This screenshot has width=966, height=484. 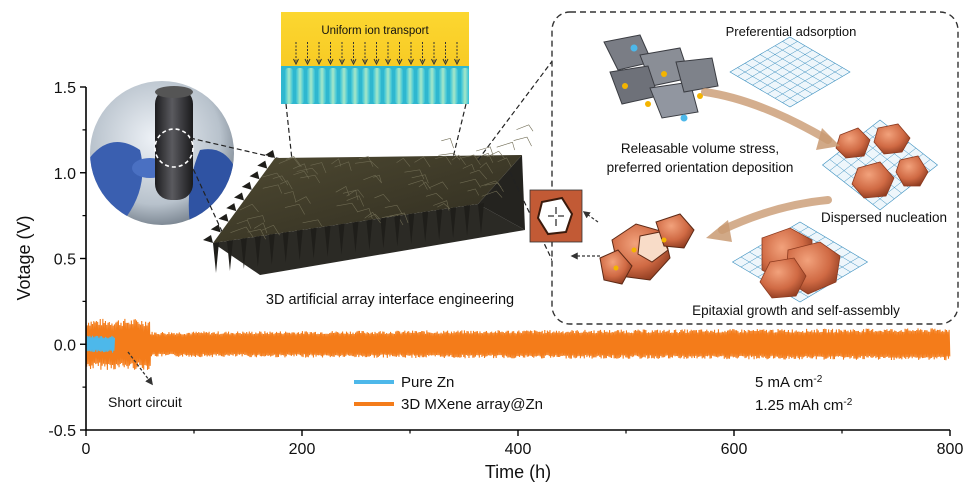 I want to click on legend: Pure Zn 3D MXene array@Zn, so click(x=448, y=393).